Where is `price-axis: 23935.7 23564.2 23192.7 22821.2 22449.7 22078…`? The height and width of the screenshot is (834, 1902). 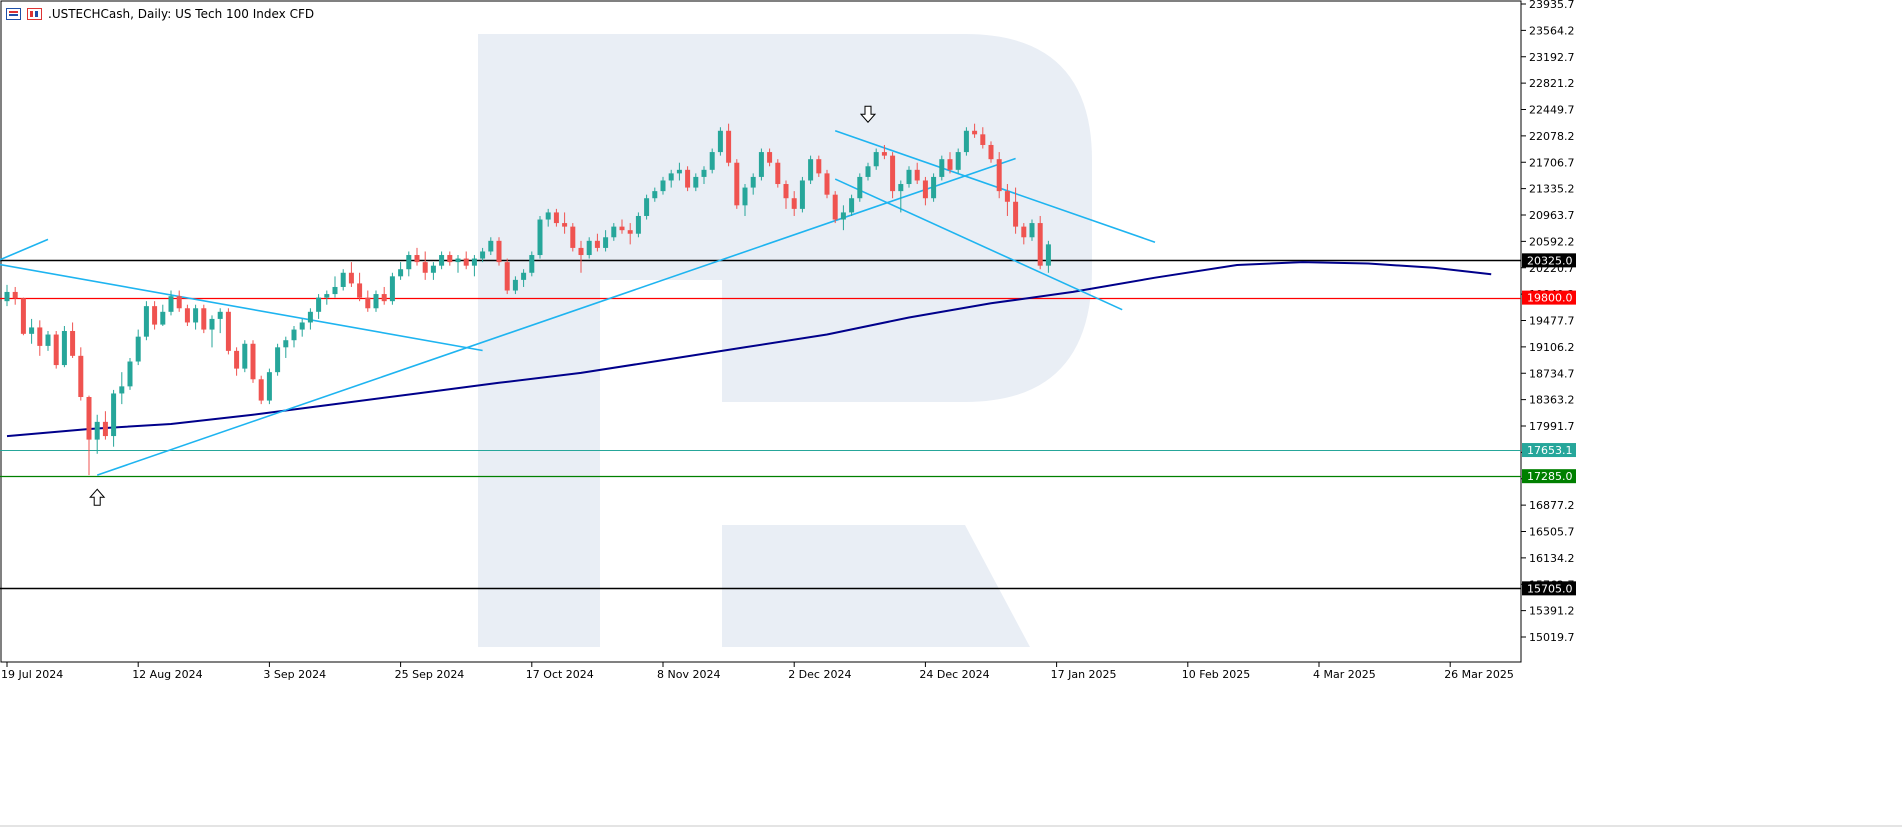
price-axis: 23935.7 23564.2 23192.7 22821.2 22449.7 22078… is located at coordinates (1548, 322).